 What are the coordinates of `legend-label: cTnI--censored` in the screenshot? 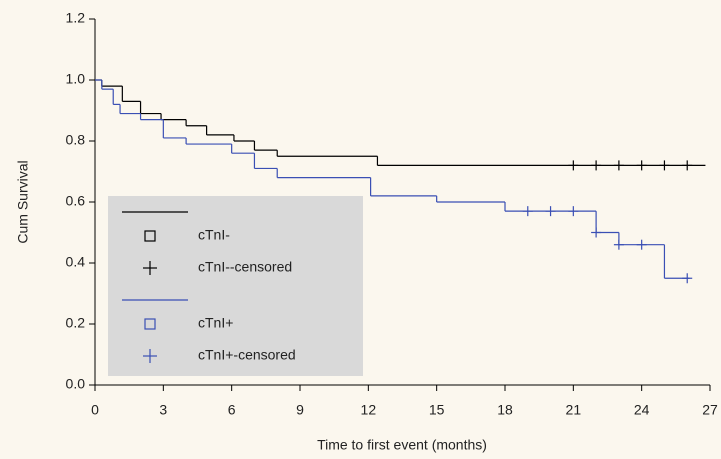 It's located at (245, 267).